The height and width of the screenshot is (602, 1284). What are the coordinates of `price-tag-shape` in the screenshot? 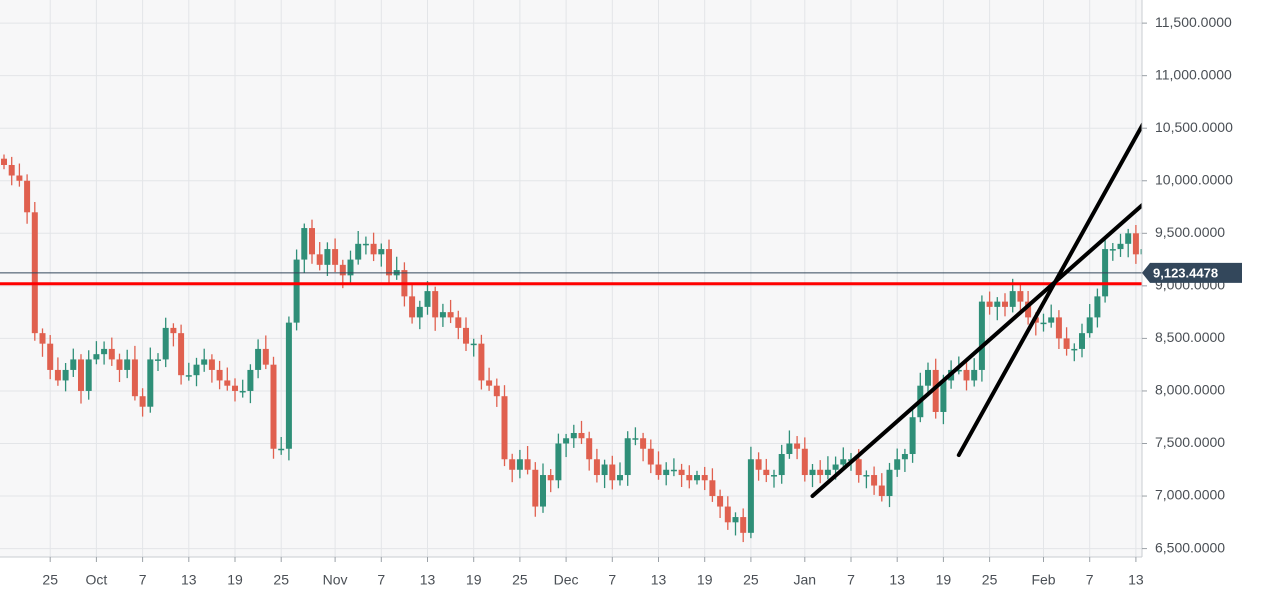 It's located at (1192, 272).